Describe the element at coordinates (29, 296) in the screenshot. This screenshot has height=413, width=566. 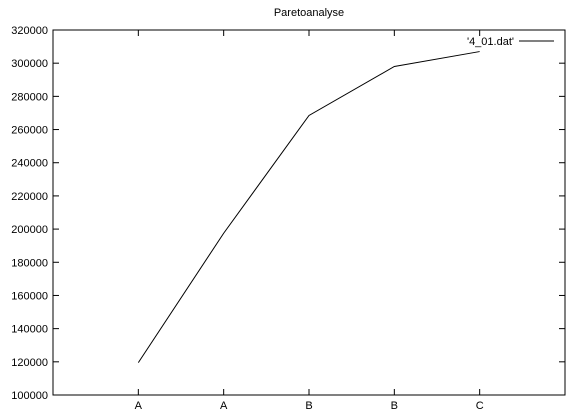
I see `y-tick-label: 160000` at that location.